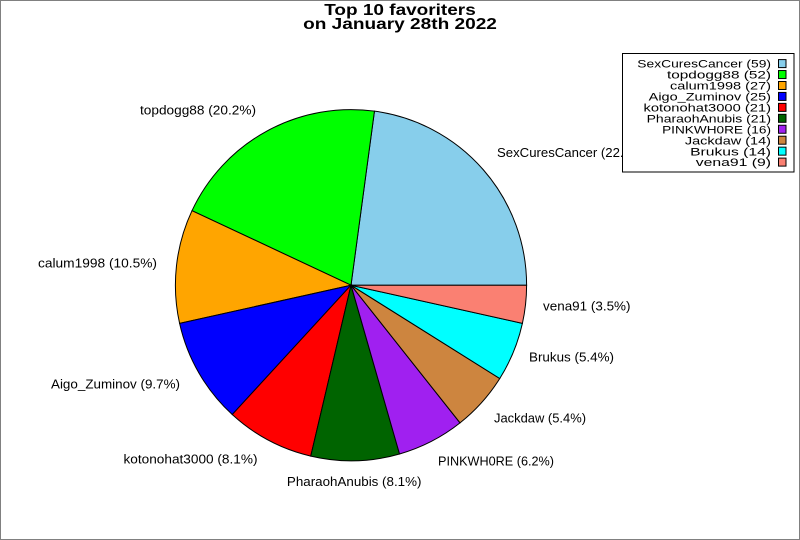 Image resolution: width=800 pixels, height=540 pixels. What do you see at coordinates (733, 163) in the screenshot?
I see `svg-text: vena91 (9)` at bounding box center [733, 163].